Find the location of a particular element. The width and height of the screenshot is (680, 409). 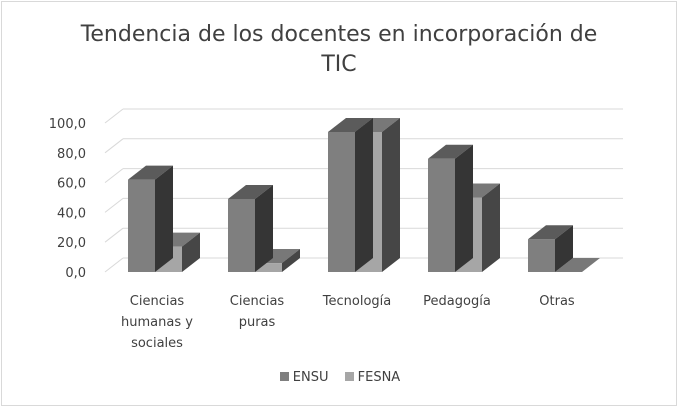

x-tick-label: Otras is located at coordinates (557, 301).